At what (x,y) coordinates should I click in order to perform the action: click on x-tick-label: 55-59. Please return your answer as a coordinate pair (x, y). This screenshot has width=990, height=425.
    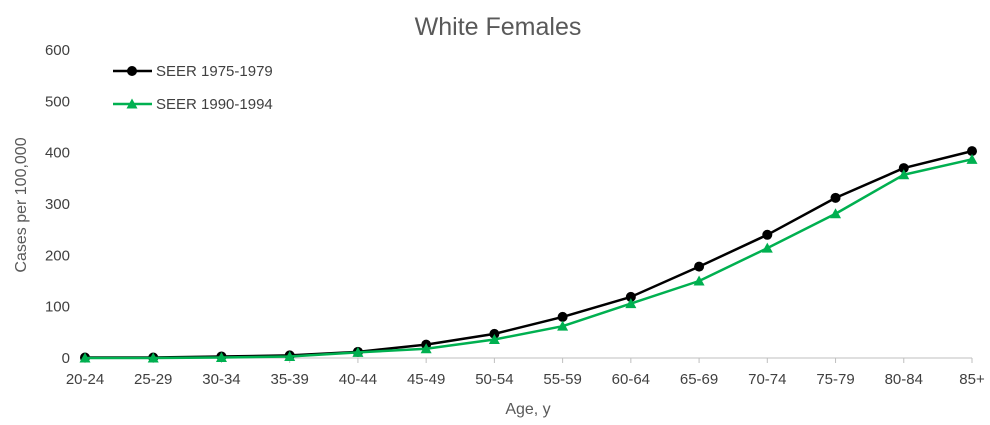
    Looking at the image, I should click on (562, 379).